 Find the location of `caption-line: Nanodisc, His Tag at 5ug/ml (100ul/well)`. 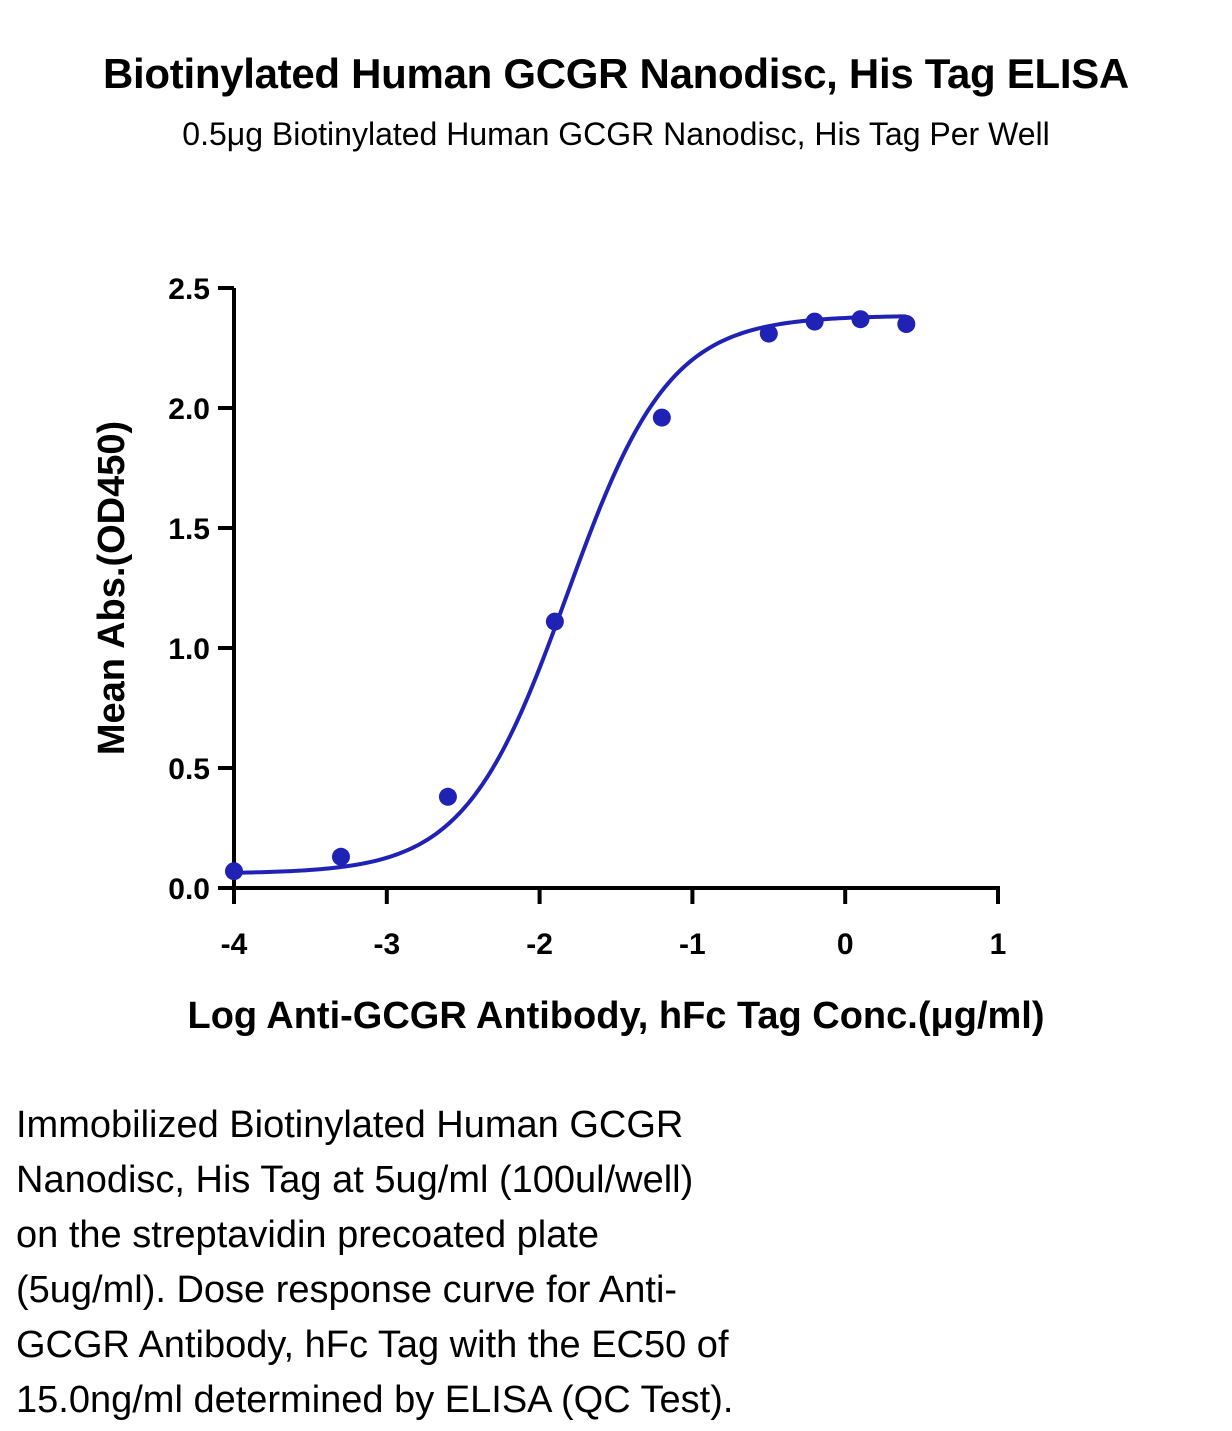

caption-line: Nanodisc, His Tag at 5ug/ml (100ul/well) is located at coordinates (355, 1180).